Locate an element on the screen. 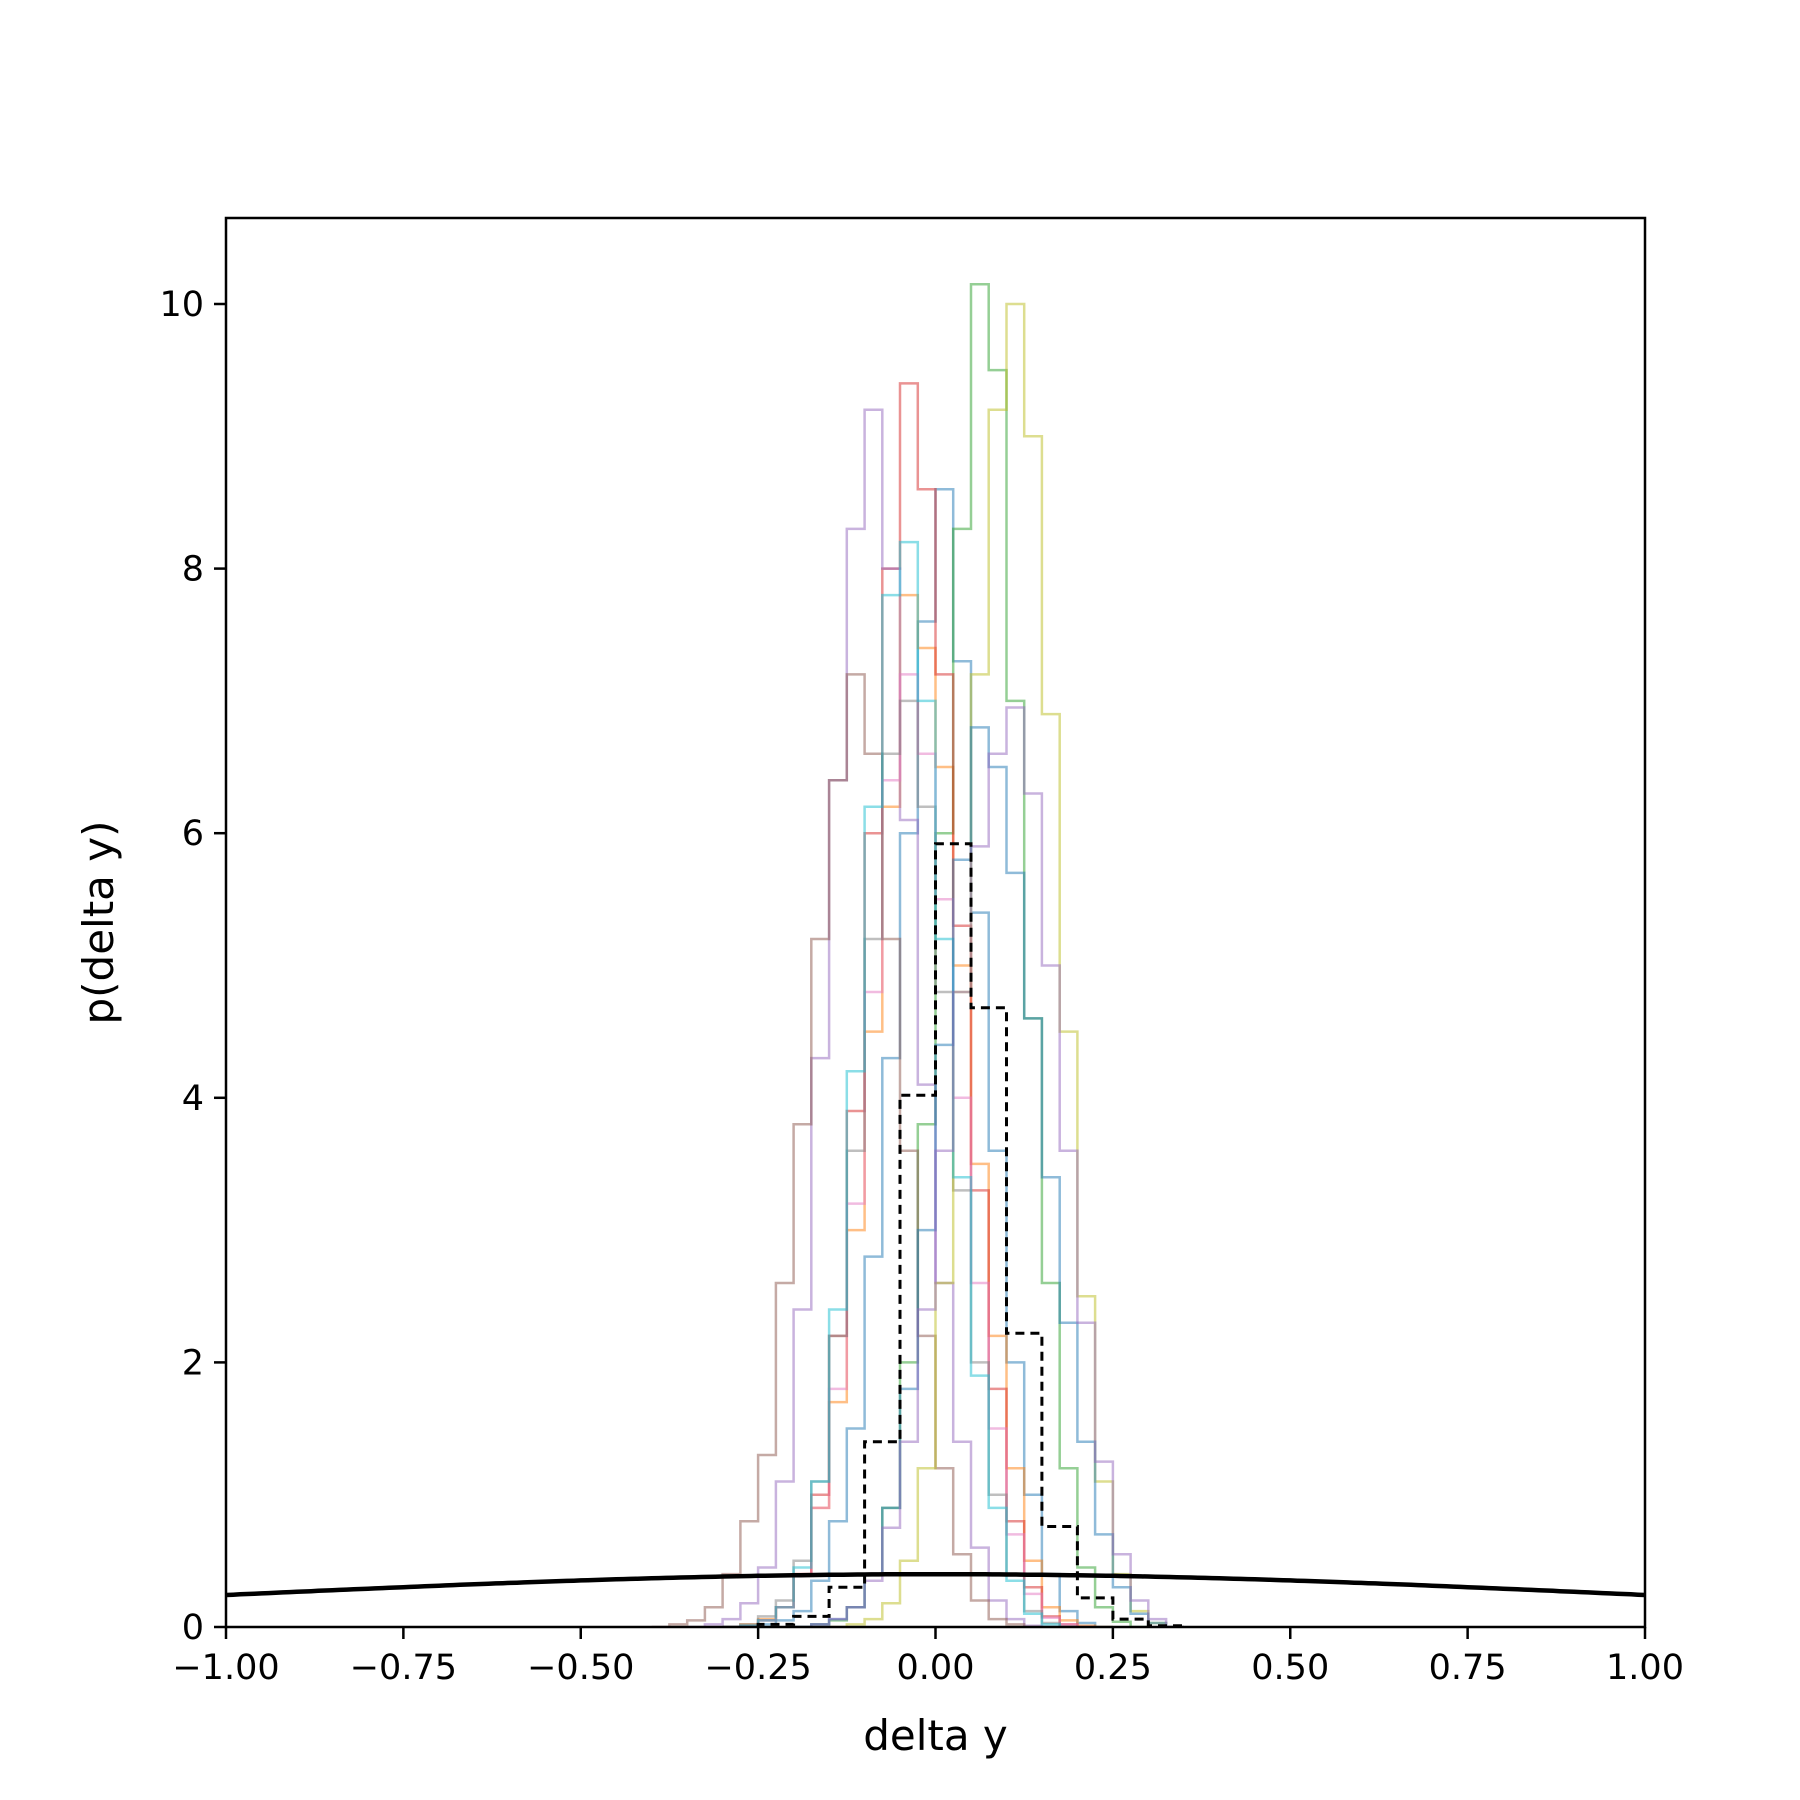  x-tick-label: −0.25 is located at coordinates (757, 1668).